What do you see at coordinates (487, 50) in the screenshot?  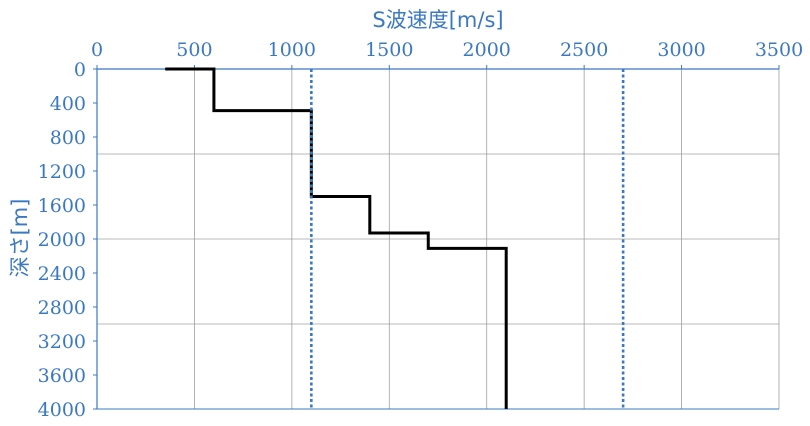 I see `x-tick-label: 2000` at bounding box center [487, 50].